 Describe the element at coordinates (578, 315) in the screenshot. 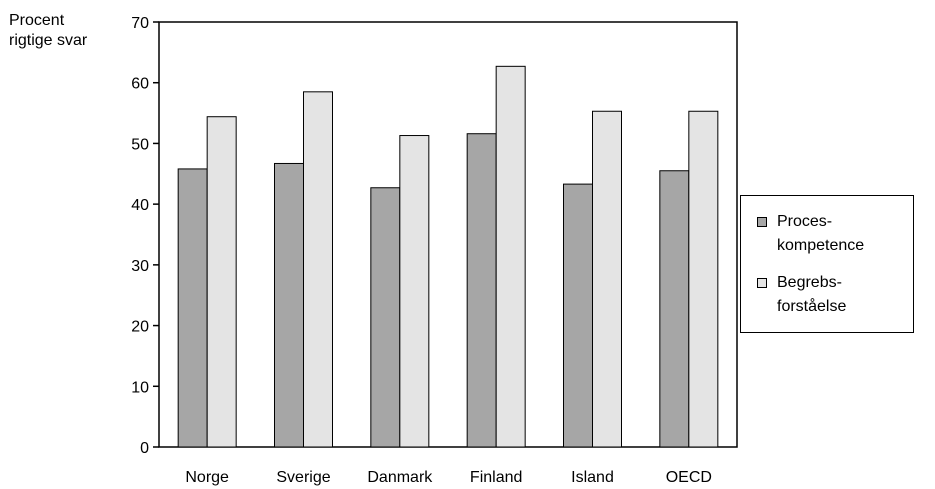

I see `bar-island-proceskompetence` at that location.